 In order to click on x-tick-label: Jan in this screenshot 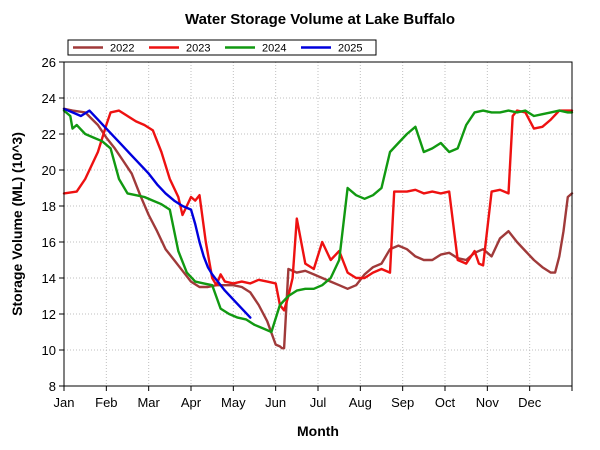, I will do `click(64, 402)`.